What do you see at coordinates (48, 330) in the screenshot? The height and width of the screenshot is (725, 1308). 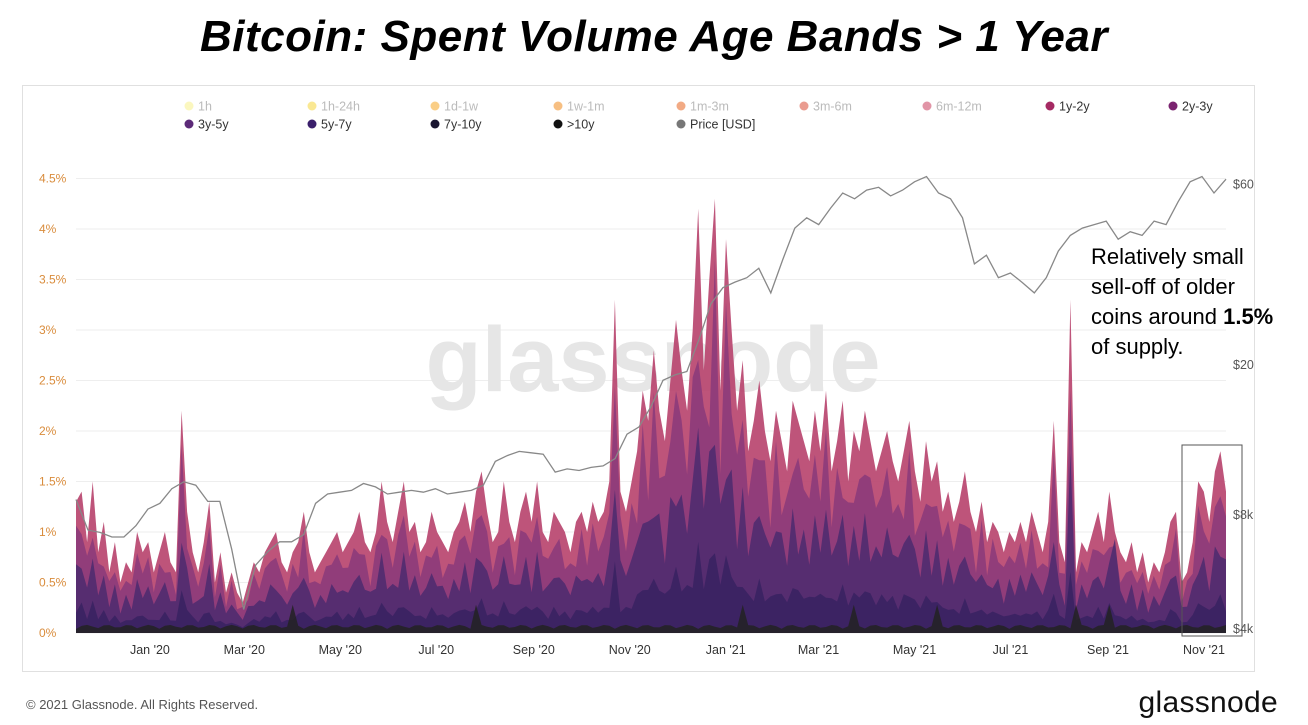 I see `y-left-tick: 3%` at bounding box center [48, 330].